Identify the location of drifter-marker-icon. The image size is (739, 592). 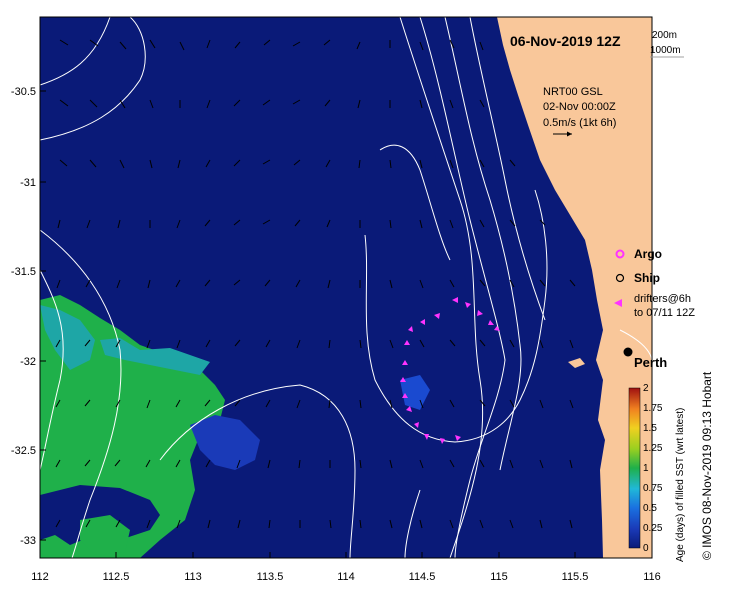
(618, 303).